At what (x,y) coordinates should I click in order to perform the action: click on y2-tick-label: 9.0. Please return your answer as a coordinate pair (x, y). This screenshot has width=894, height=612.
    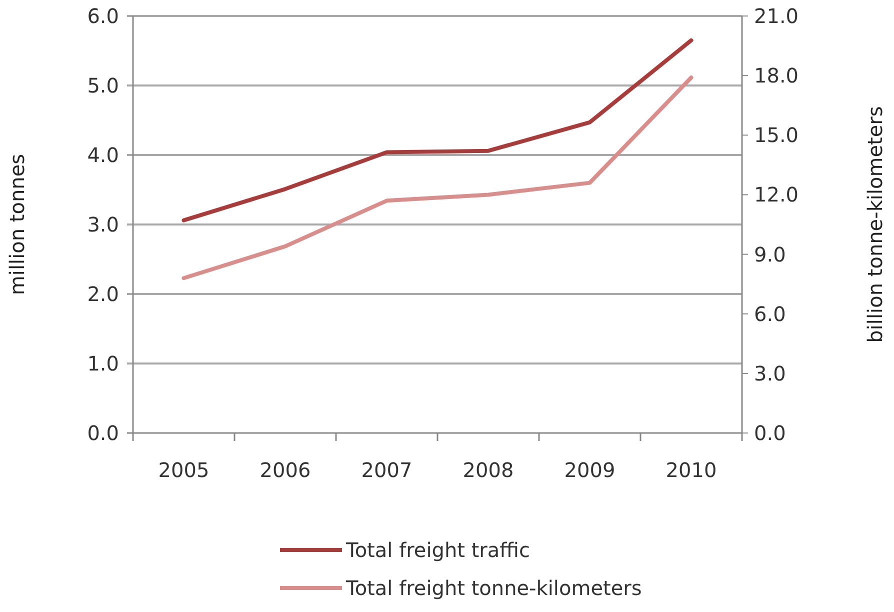
    Looking at the image, I should click on (770, 254).